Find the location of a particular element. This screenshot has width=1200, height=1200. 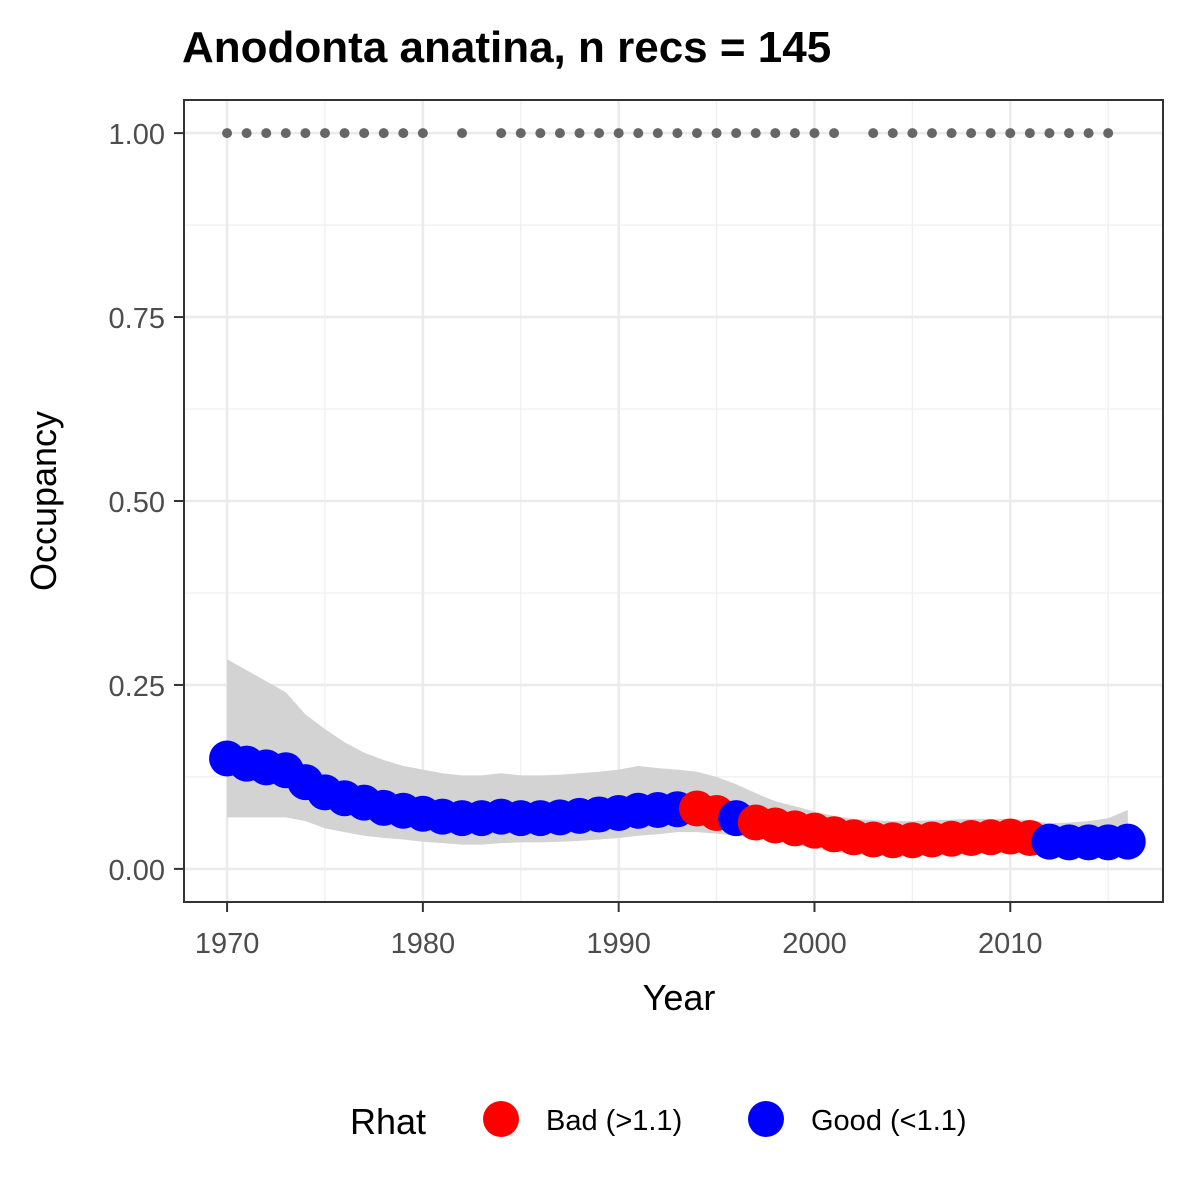

y-axis-title: Occupancy is located at coordinates (43, 501).